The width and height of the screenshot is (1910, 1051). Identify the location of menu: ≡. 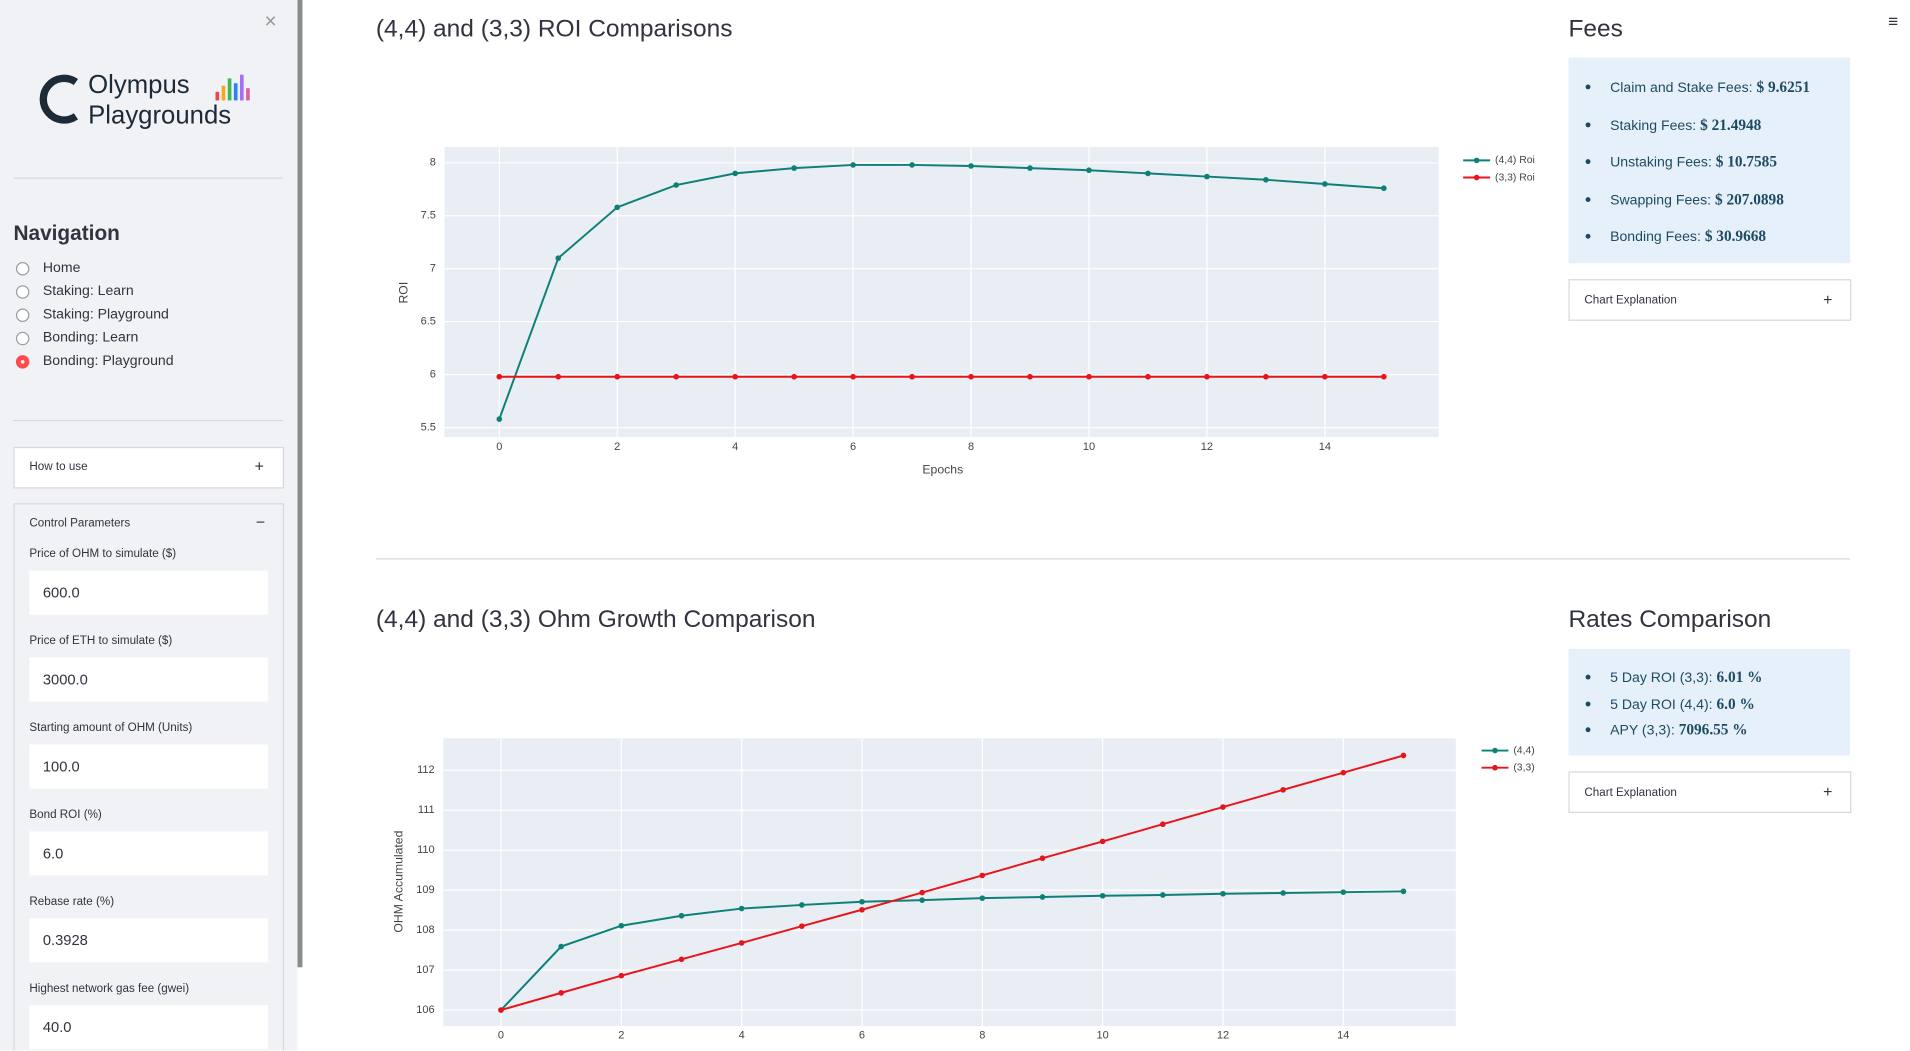
(1893, 21).